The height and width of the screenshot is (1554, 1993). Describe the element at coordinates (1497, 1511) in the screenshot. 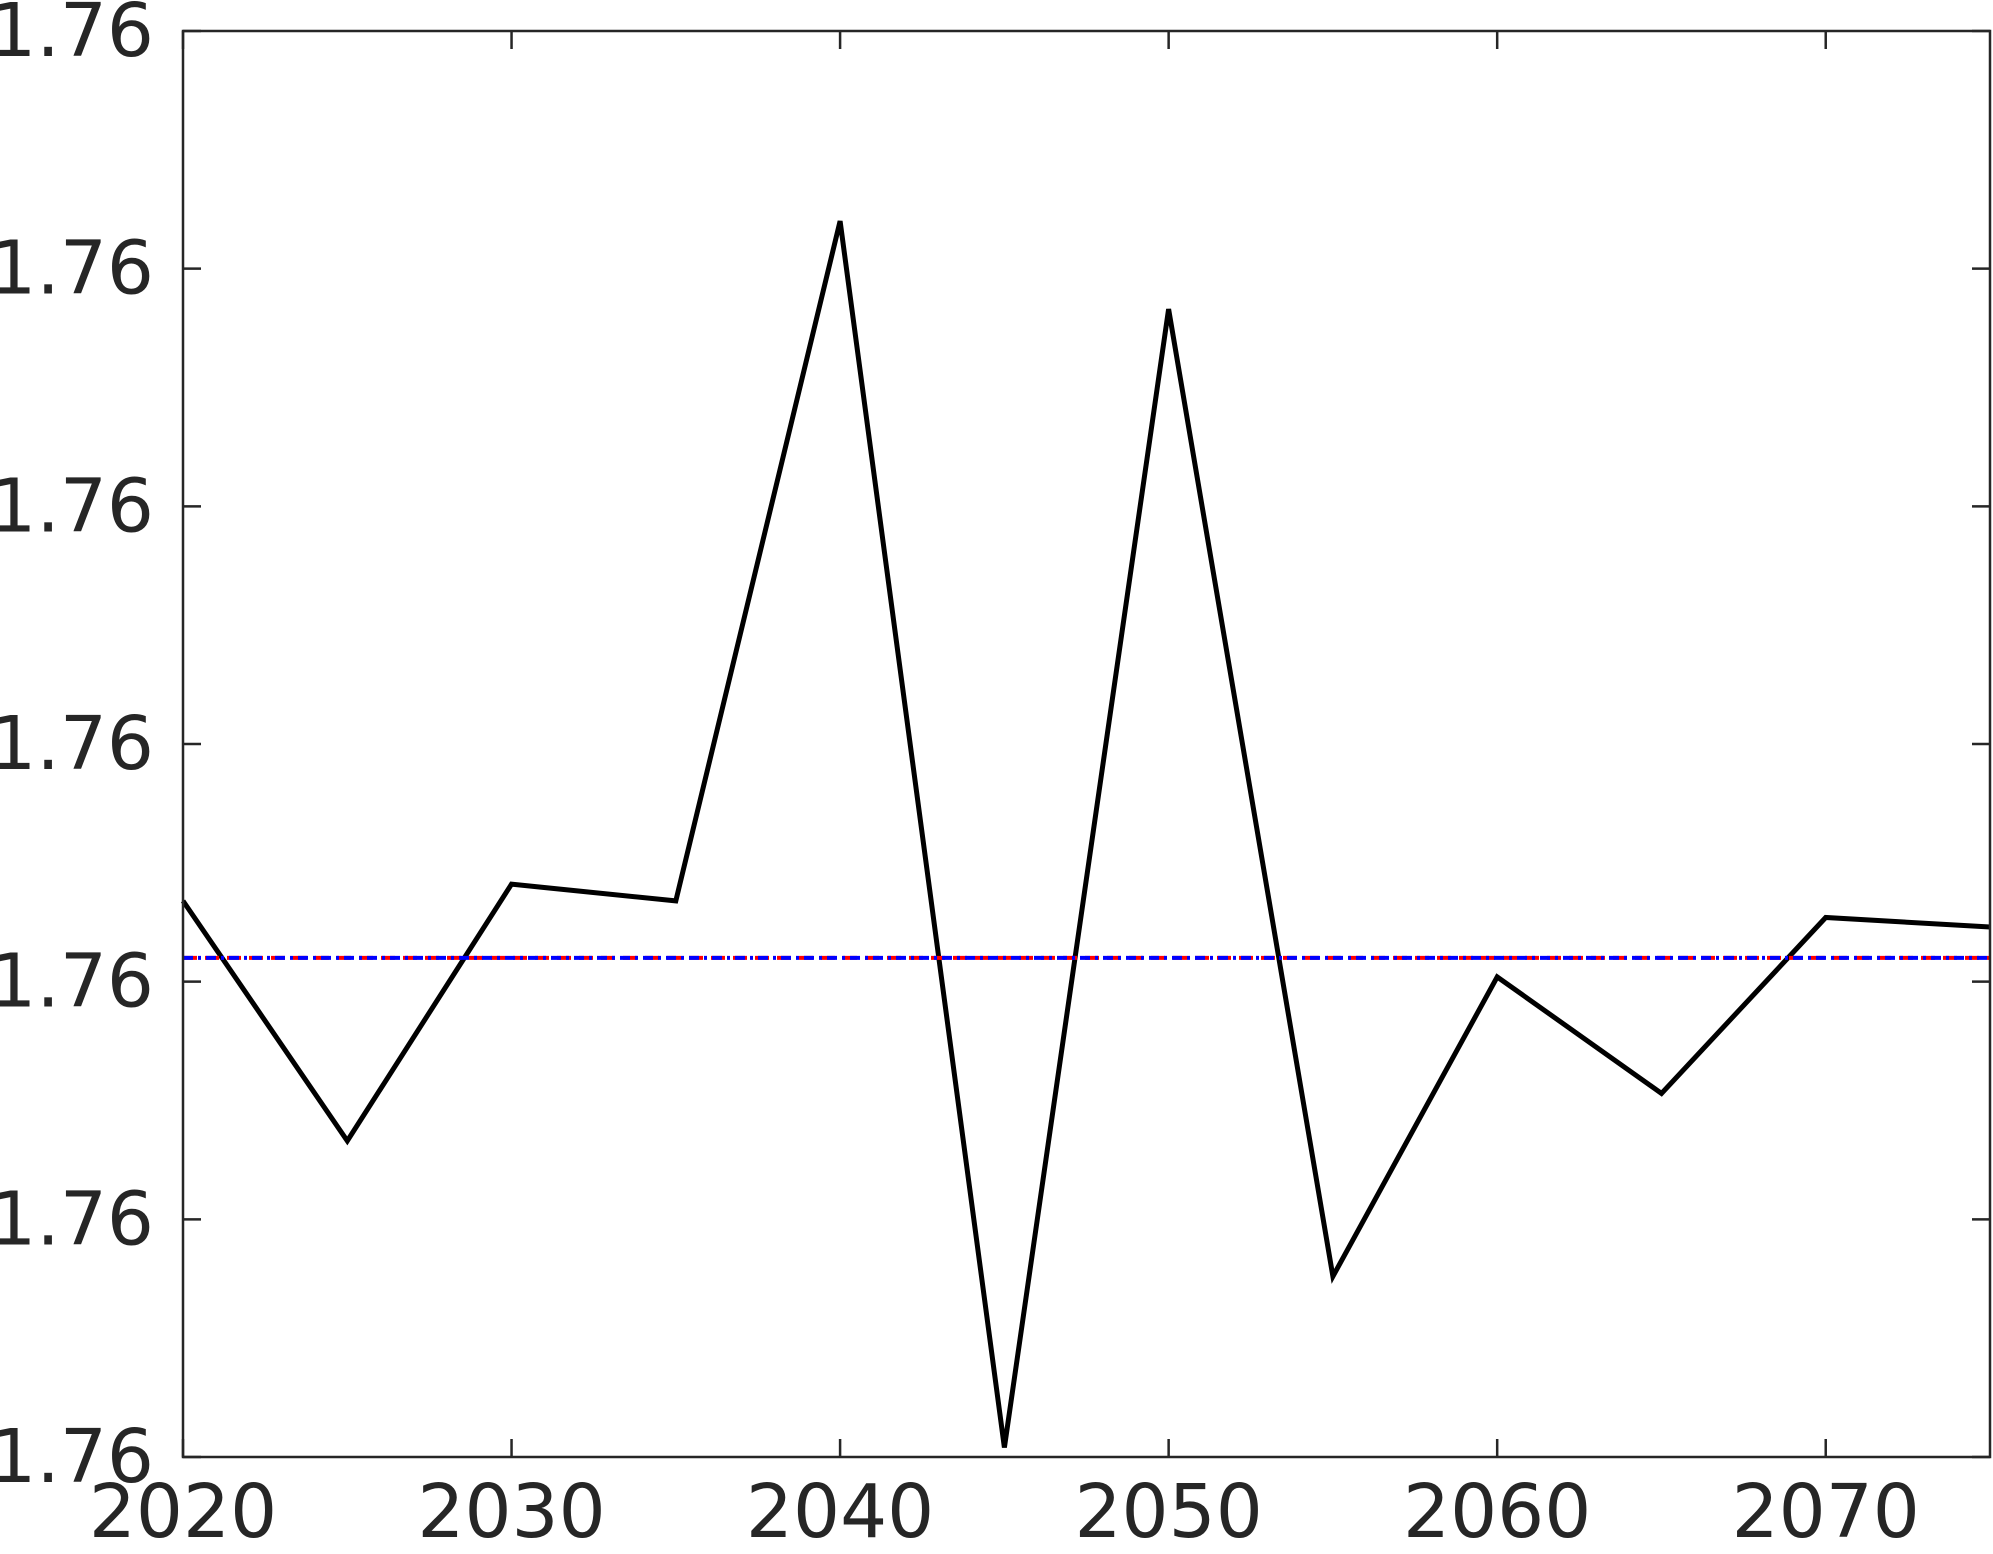

I see `x-tick-label: 2060` at that location.